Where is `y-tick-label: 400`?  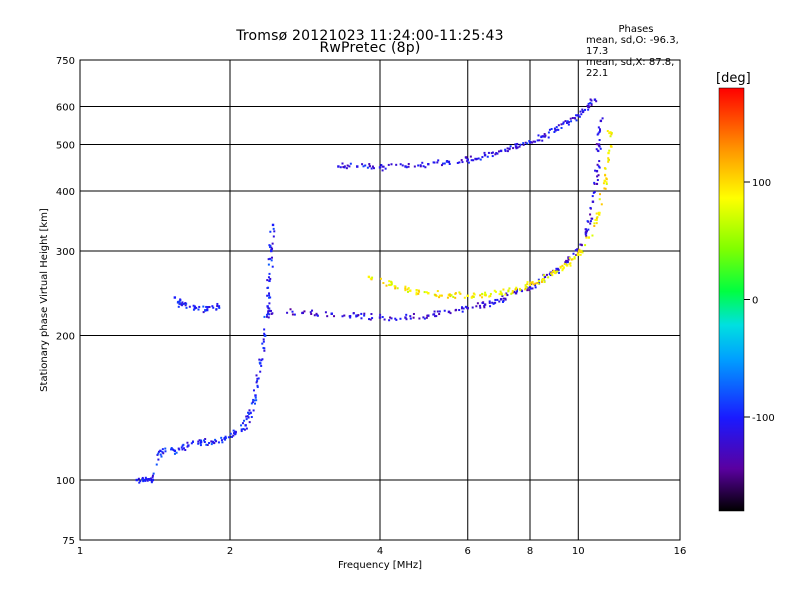
y-tick-label: 400 is located at coordinates (65, 192).